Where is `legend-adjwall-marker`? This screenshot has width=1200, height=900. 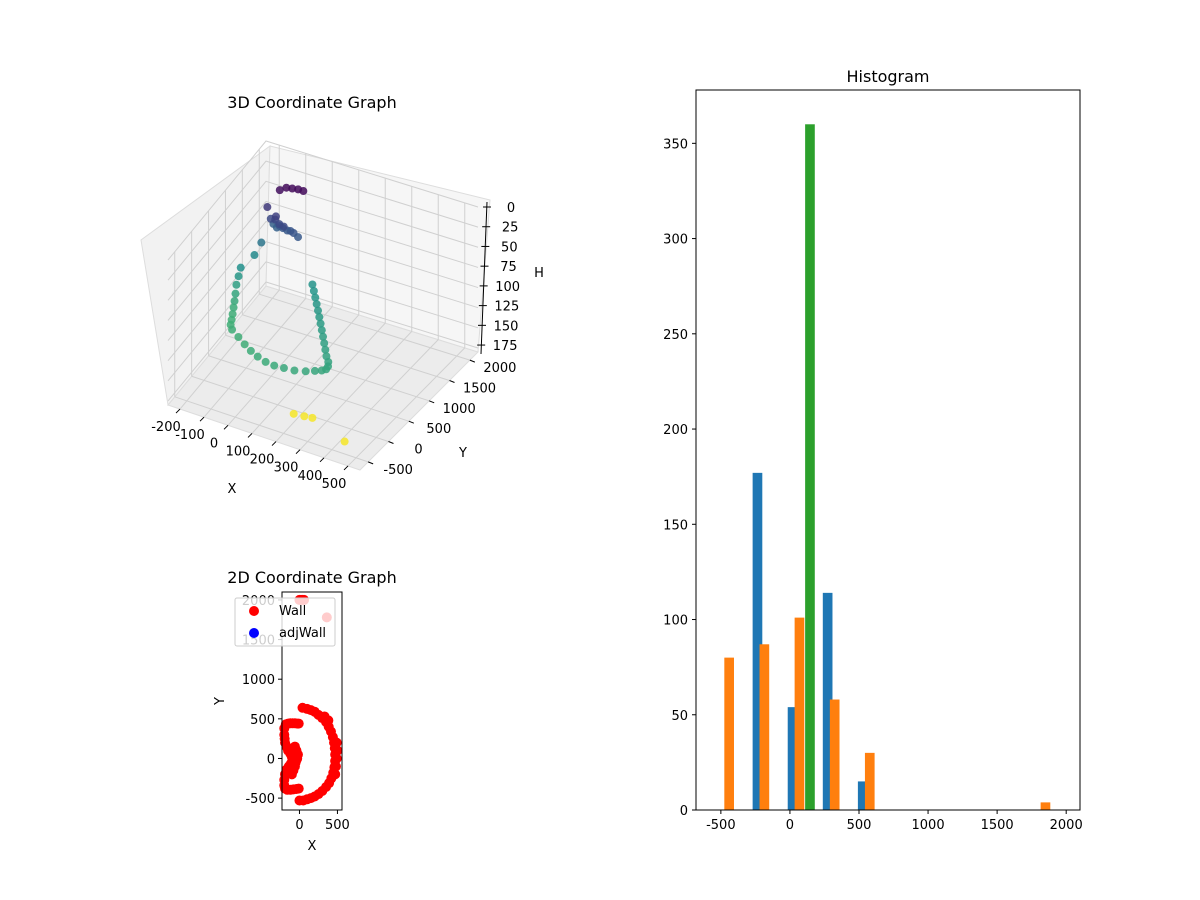 legend-adjwall-marker is located at coordinates (254, 633).